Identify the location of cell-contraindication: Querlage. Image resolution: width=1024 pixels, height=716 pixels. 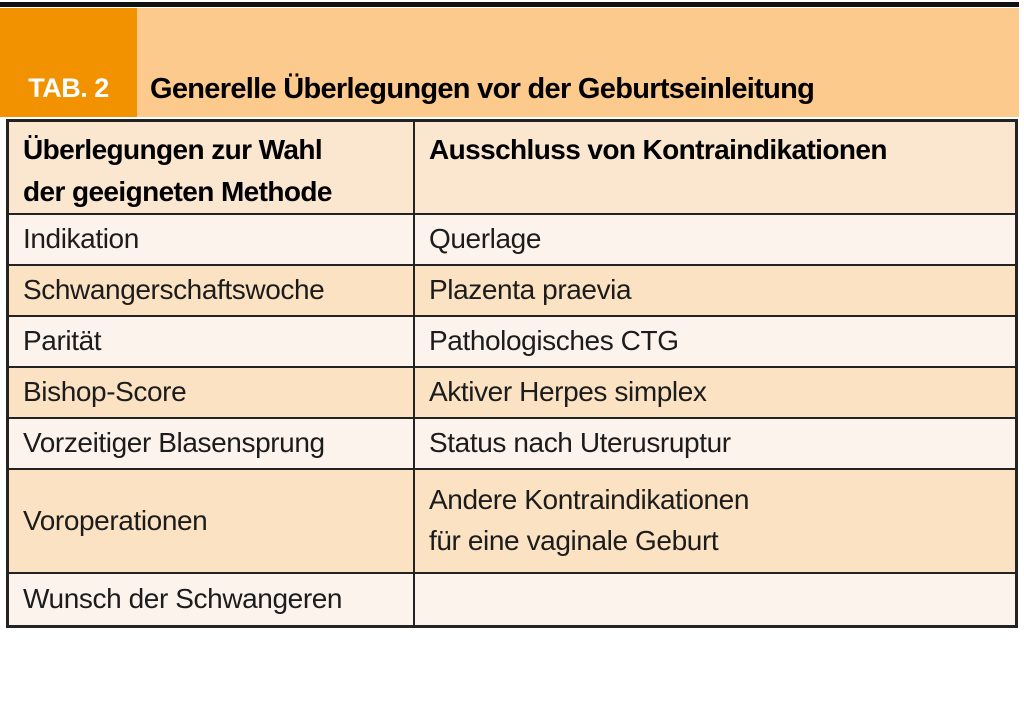
(715, 239).